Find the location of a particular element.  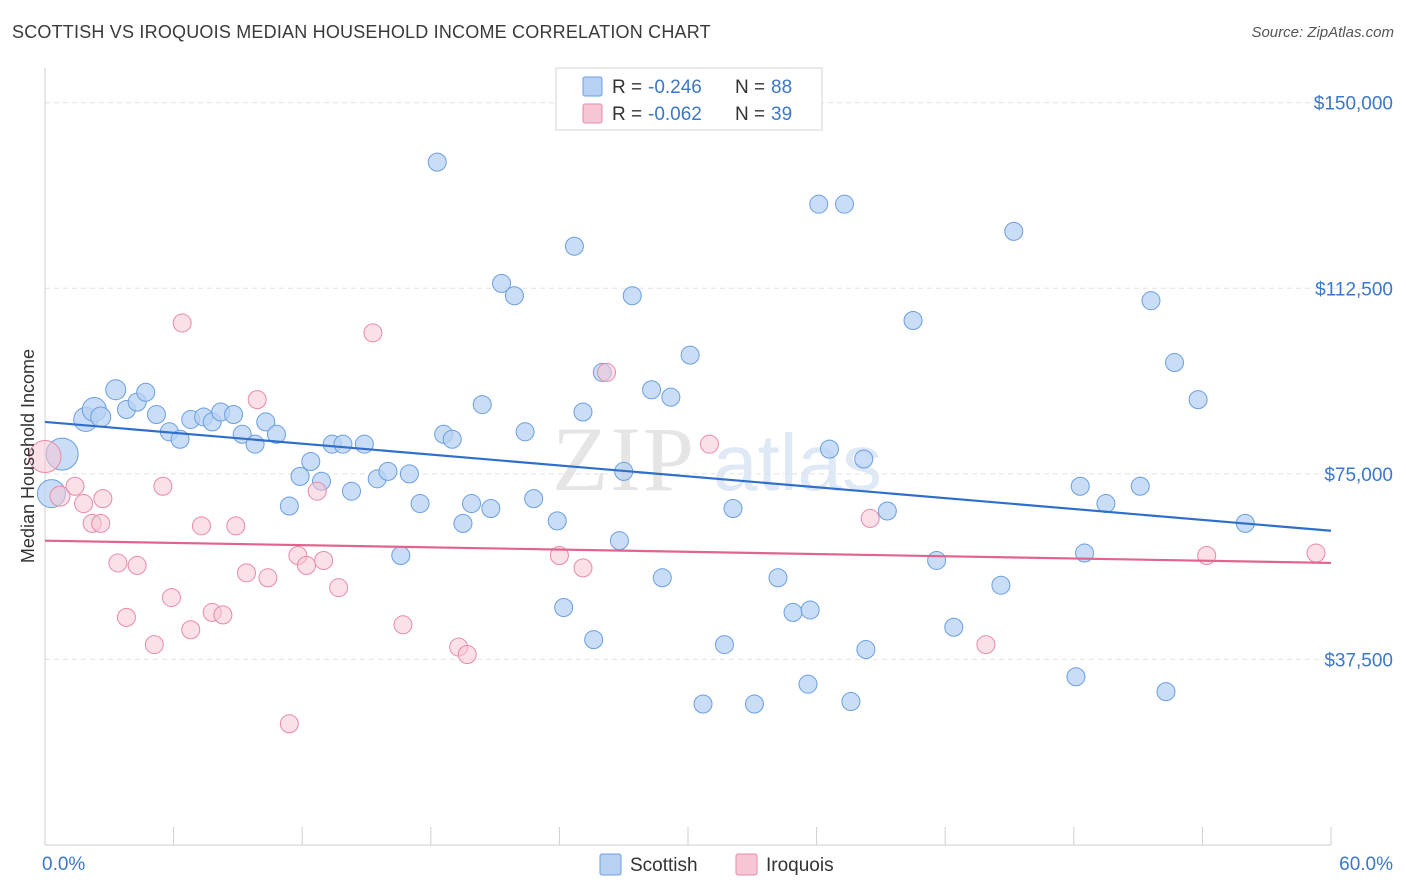

x-axis-min-label: 0.0% is located at coordinates (63, 864).